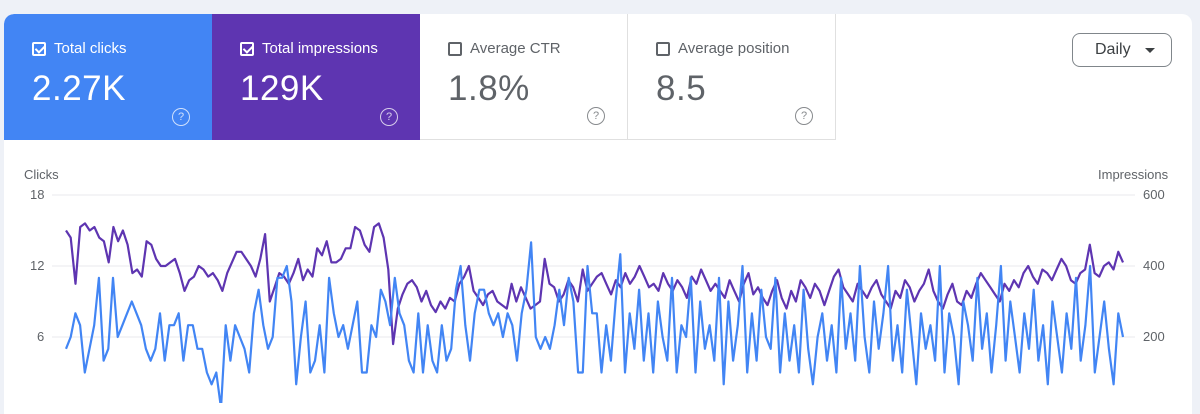 This screenshot has width=1200, height=414. I want to click on metric-average-ctr: Average CTR 1.8% ?, so click(524, 77).